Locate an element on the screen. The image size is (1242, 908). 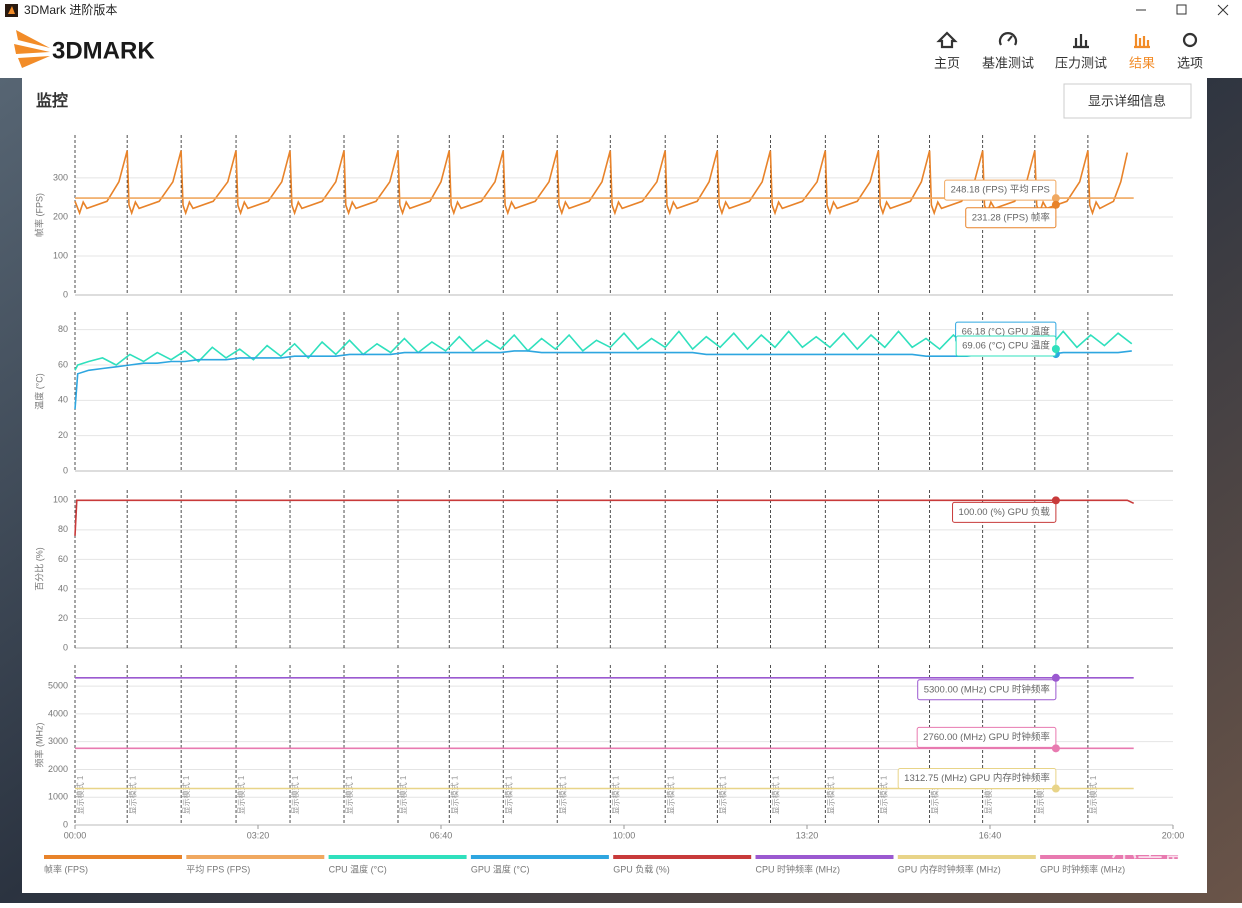
nav-item: 结果 is located at coordinates (1142, 62).